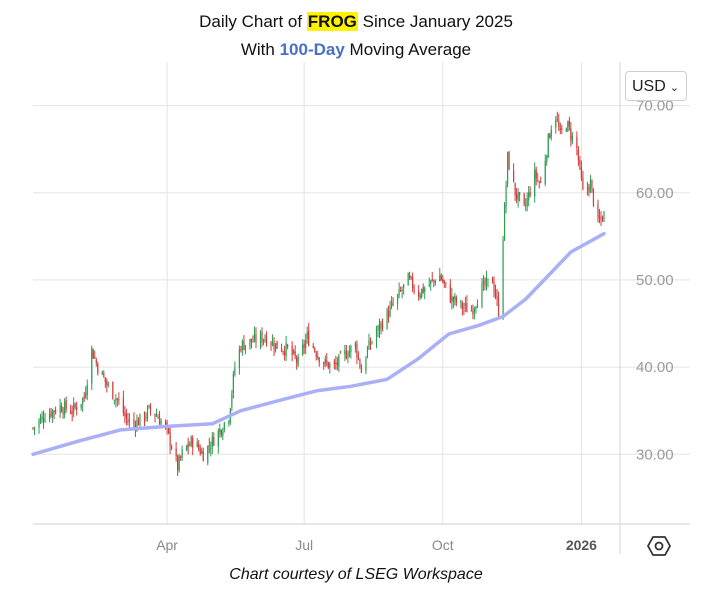 The image size is (712, 612). Describe the element at coordinates (312, 49) in the screenshot. I see `ma-label: 100-Day` at that location.